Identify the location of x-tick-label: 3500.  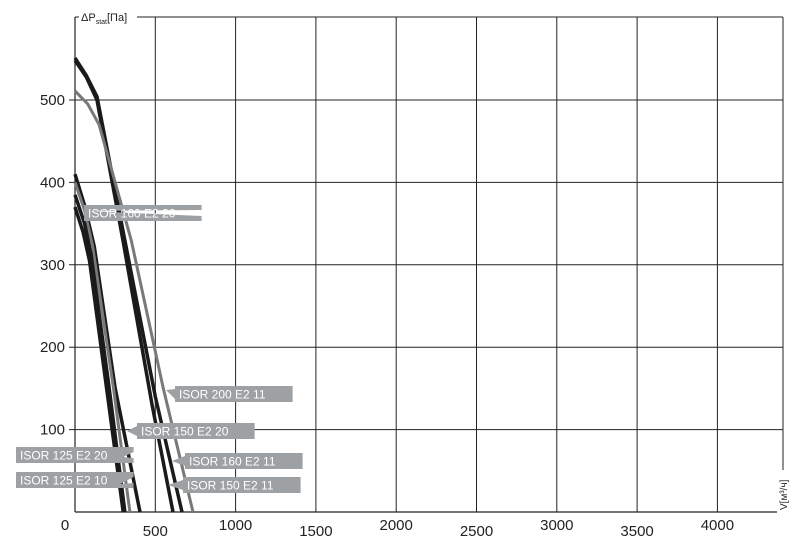
(636, 531).